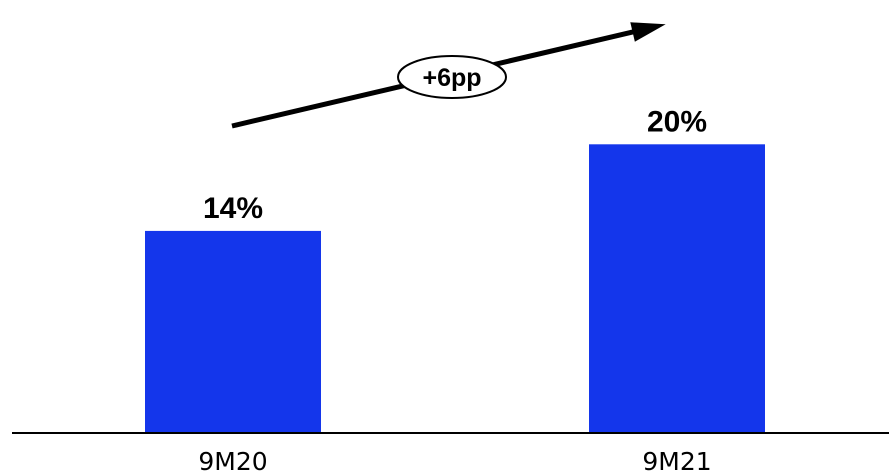  What do you see at coordinates (233, 208) in the screenshot?
I see `value-label-9m20: 14%` at bounding box center [233, 208].